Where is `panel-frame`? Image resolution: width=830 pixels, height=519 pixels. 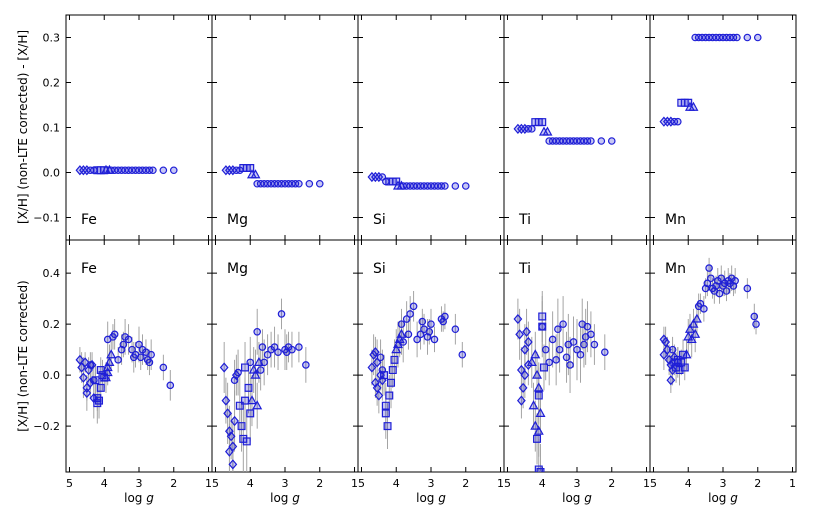 panel-frame is located at coordinates (139, 127).